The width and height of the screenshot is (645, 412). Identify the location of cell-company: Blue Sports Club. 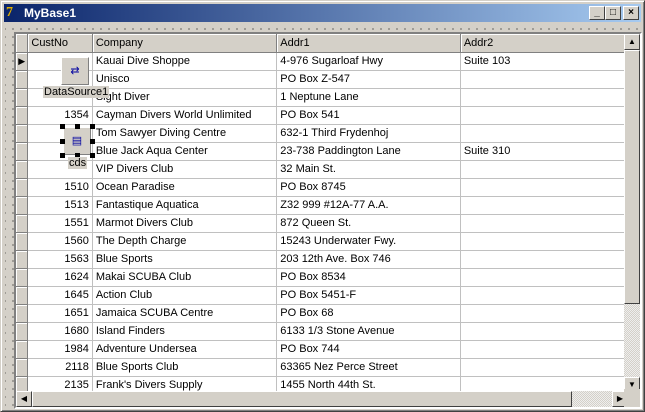
(185, 367).